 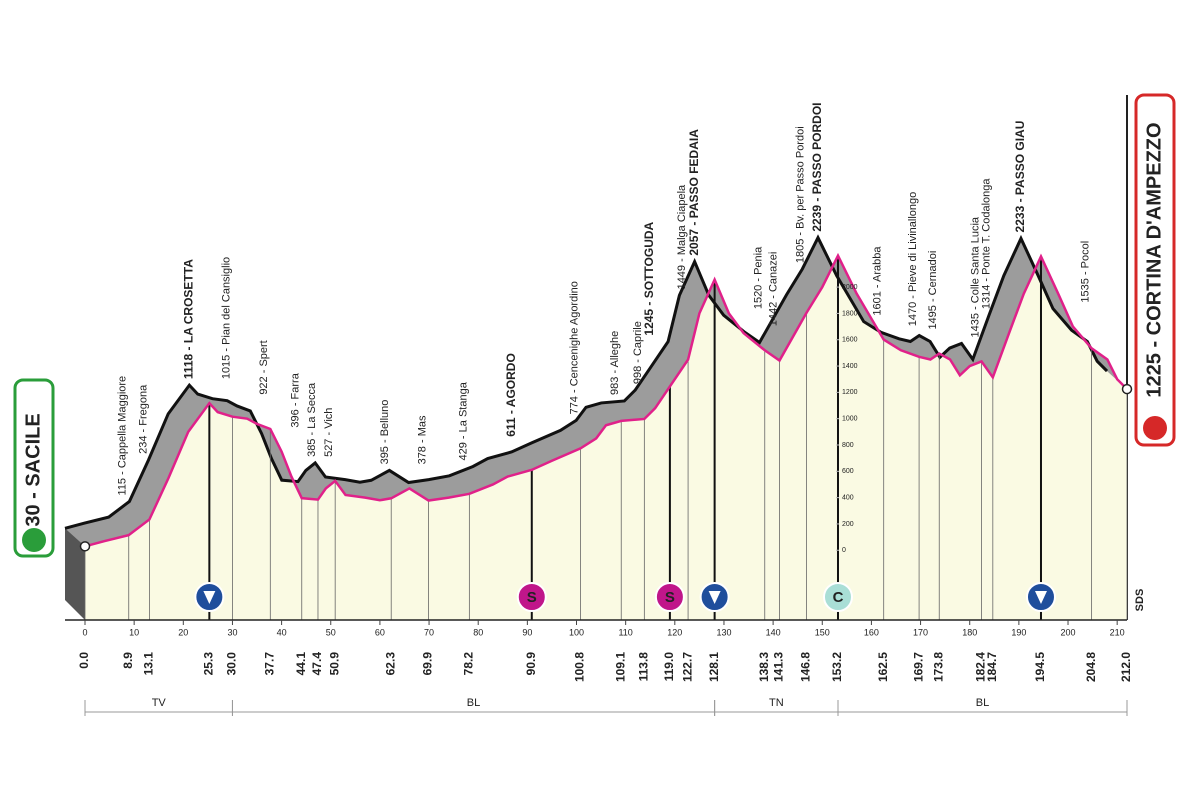 I want to click on km-label: 62.3, so click(x=390, y=664).